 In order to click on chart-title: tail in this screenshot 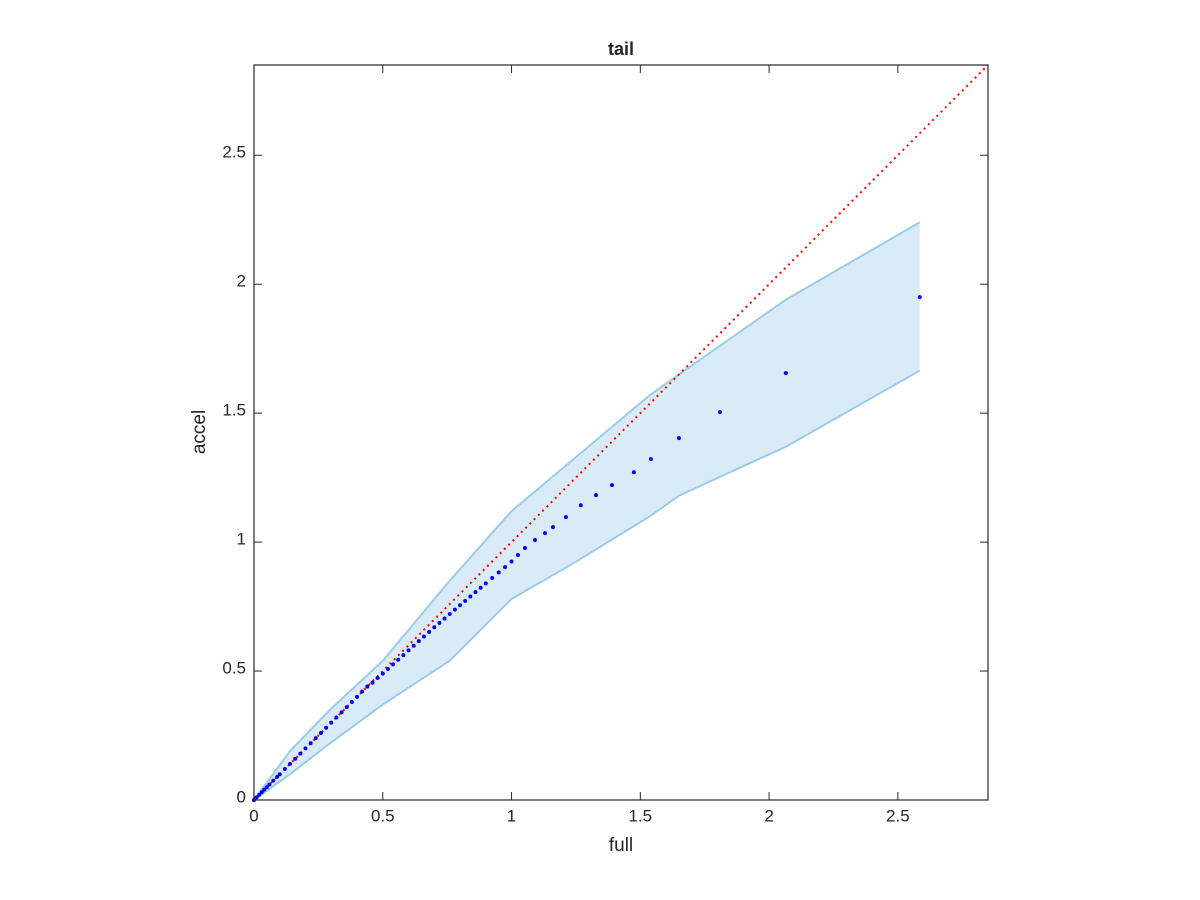, I will do `click(621, 49)`.